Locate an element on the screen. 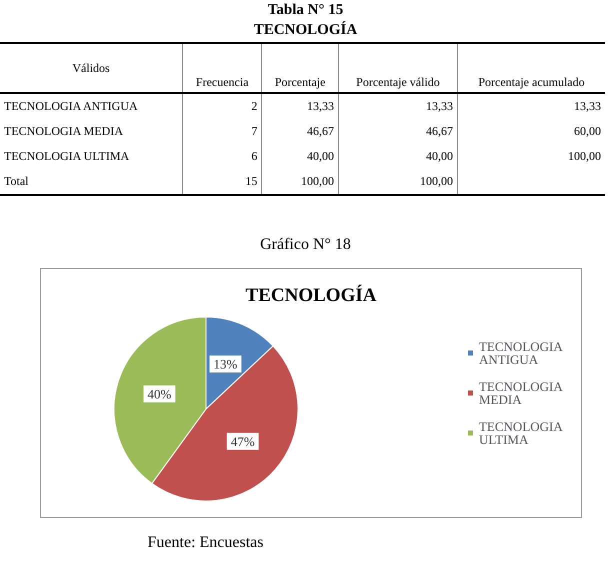 This screenshot has width=611, height=567. data-label: 47% is located at coordinates (242, 441).